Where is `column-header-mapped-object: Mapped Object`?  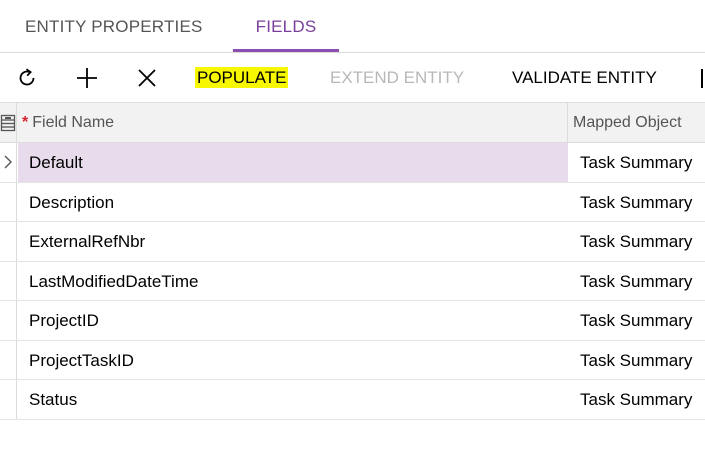
column-header-mapped-object: Mapped Object is located at coordinates (627, 122).